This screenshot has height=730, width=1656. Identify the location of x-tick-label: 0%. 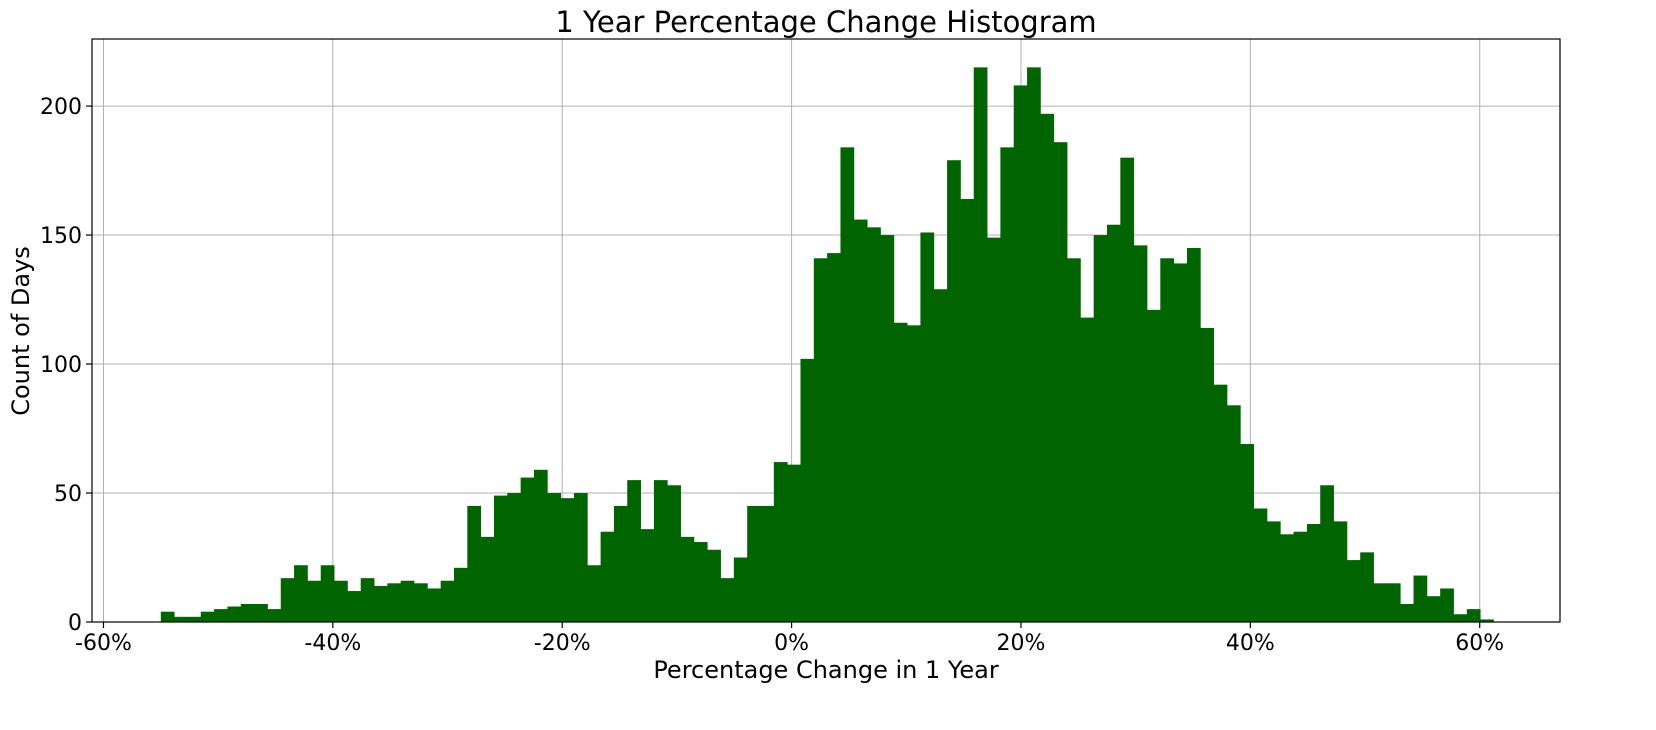
(791, 643).